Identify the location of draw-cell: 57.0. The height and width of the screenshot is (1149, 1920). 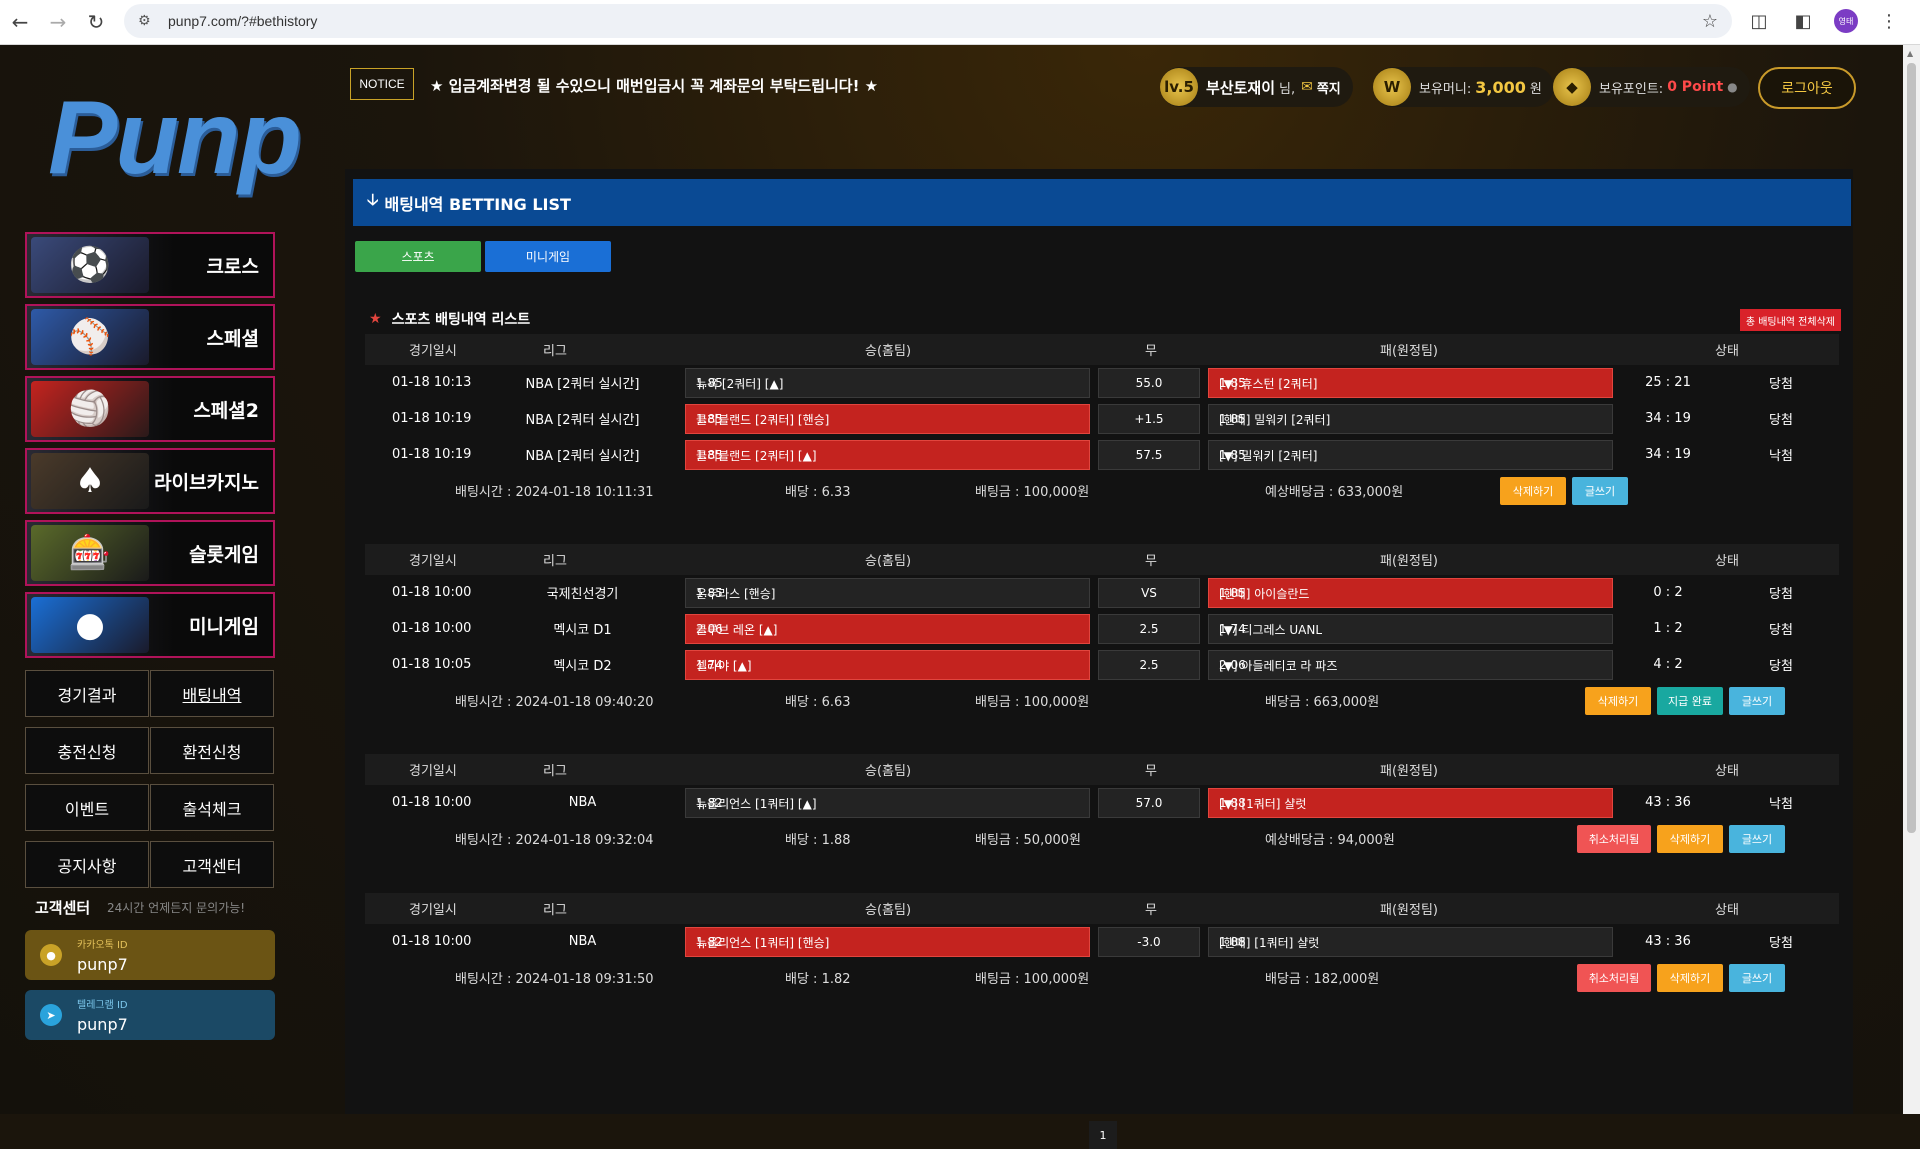
(1149, 803).